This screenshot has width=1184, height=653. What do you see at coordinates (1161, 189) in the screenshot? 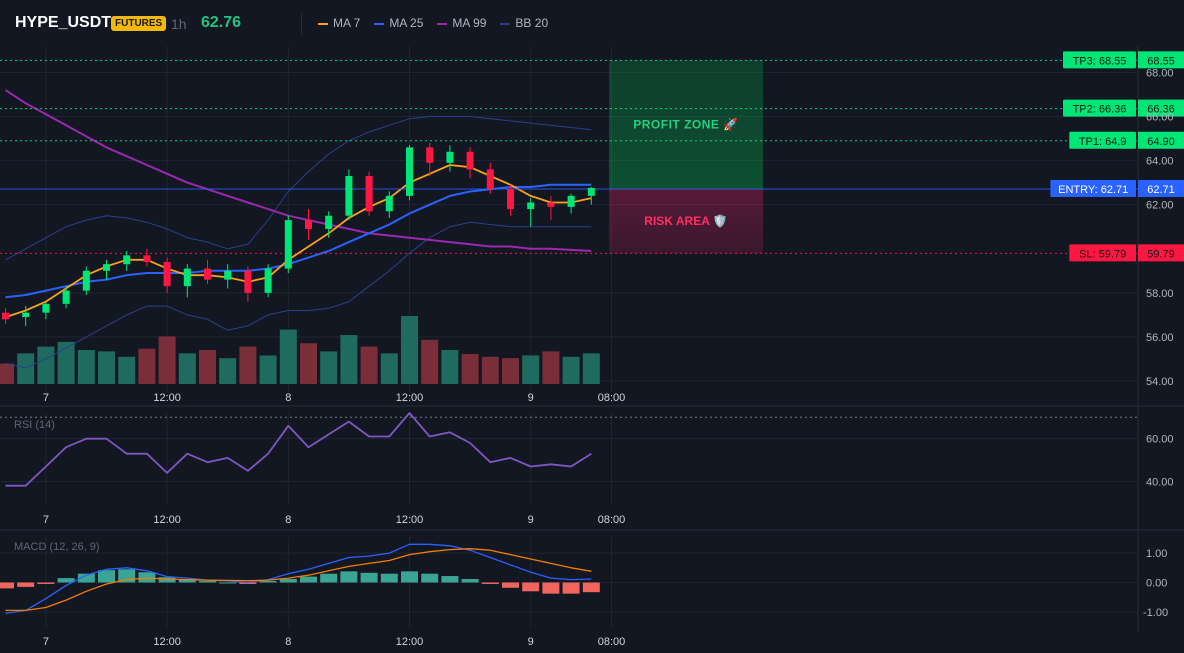
I see `level-price-bg` at bounding box center [1161, 189].